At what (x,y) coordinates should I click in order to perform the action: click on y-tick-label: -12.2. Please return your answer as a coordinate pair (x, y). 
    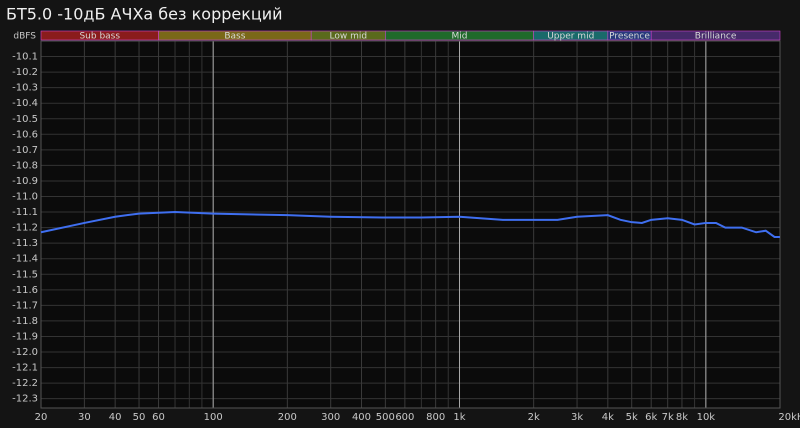
    Looking at the image, I should click on (25, 383).